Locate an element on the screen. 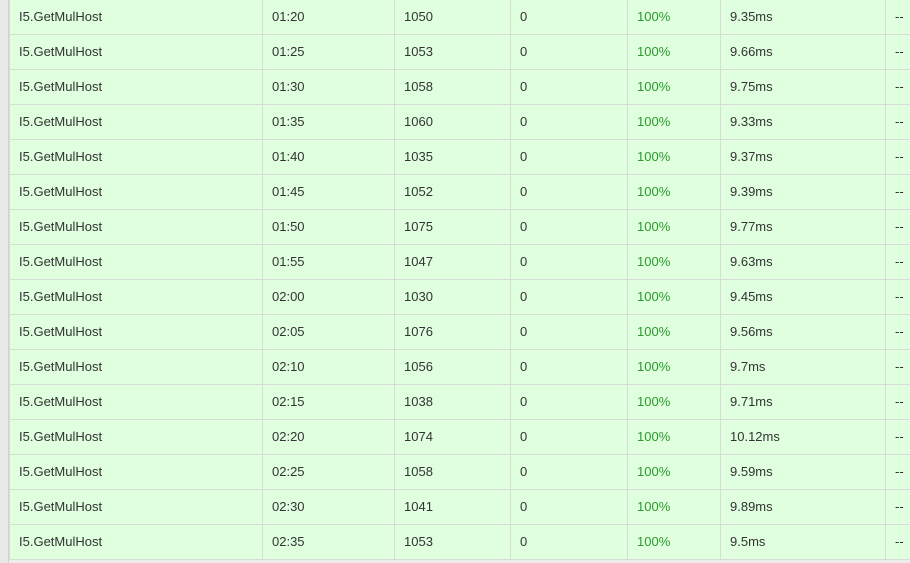 The image size is (910, 563). cell-avg-response-time: 9.45ms is located at coordinates (803, 297).